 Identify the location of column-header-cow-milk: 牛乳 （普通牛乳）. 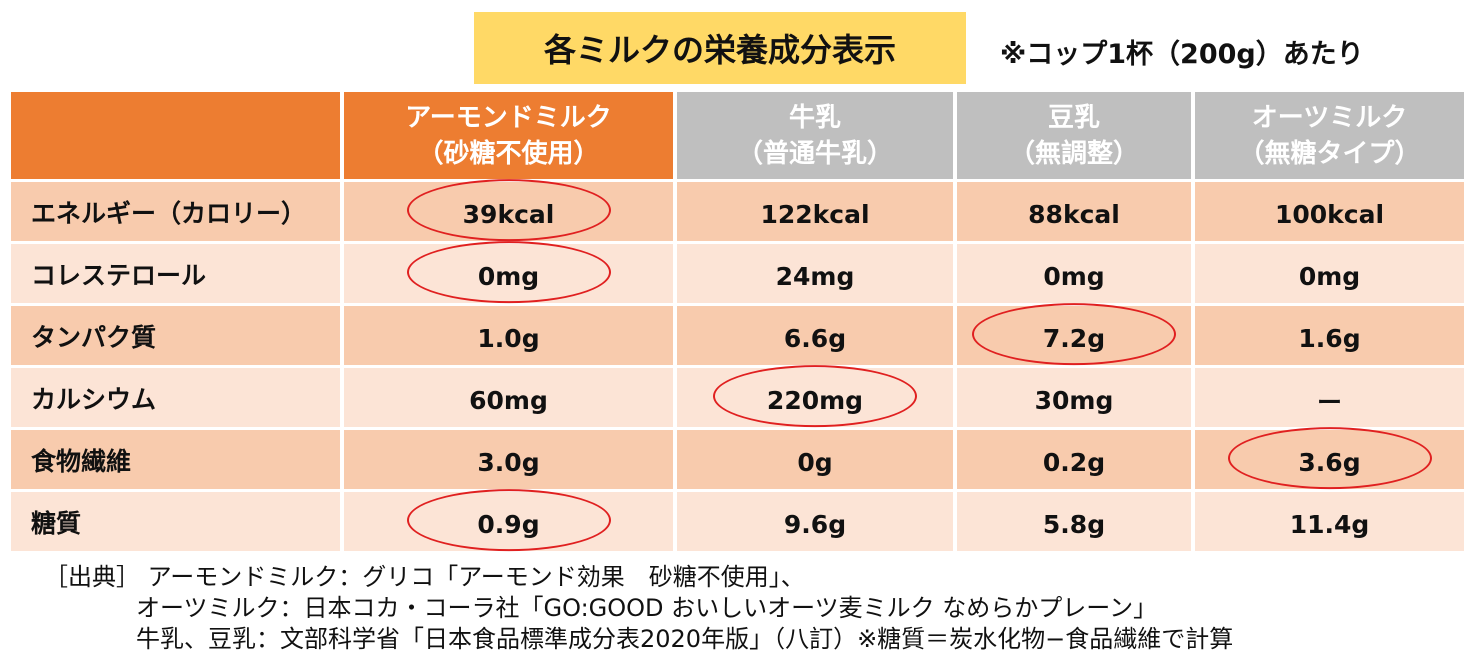
(815, 135).